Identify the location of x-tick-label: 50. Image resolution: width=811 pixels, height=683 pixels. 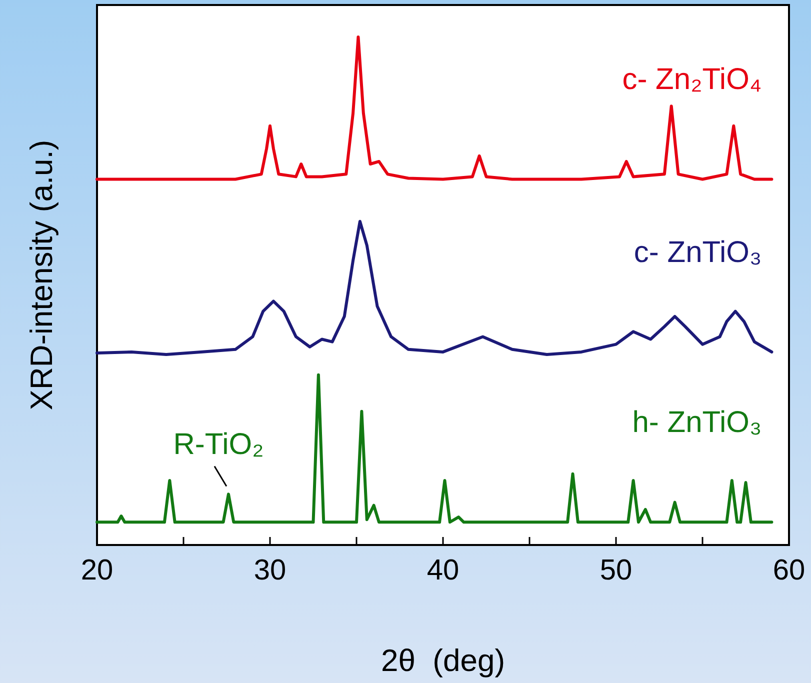
(616, 570).